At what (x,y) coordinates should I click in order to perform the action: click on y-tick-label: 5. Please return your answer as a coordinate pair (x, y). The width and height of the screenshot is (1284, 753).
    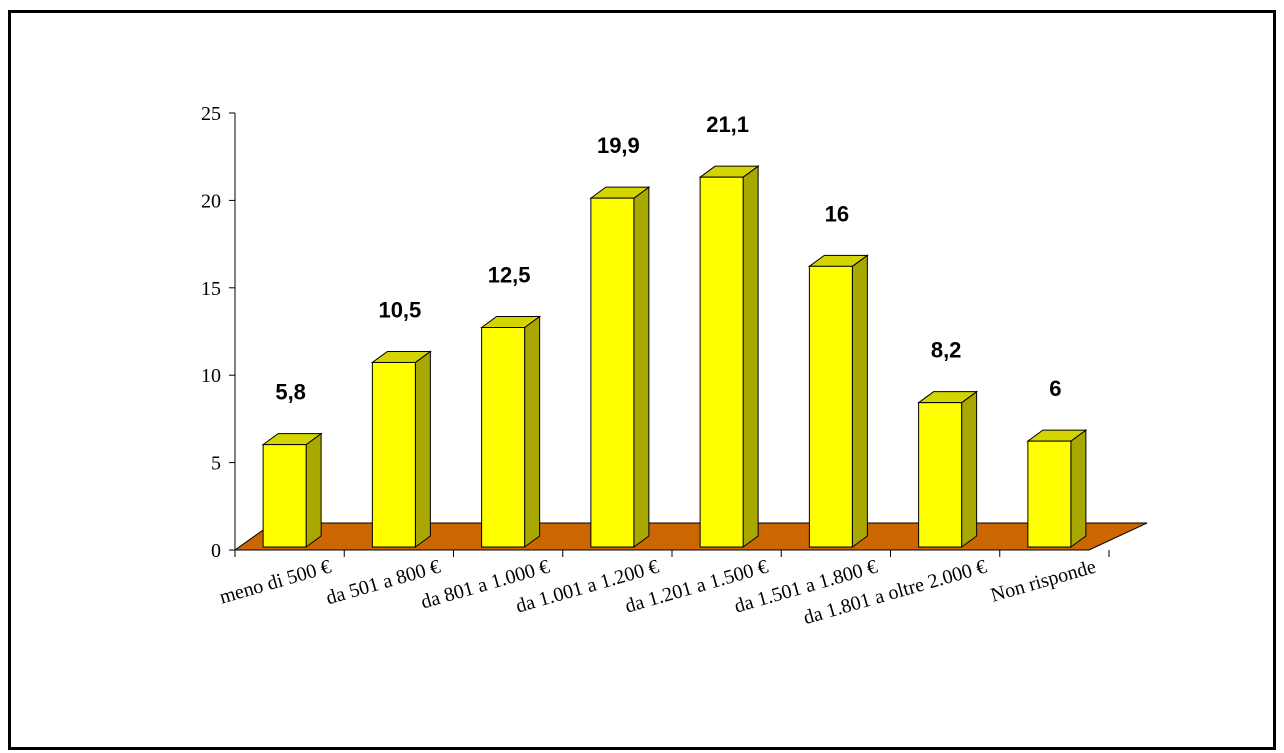
    Looking at the image, I should click on (216, 464).